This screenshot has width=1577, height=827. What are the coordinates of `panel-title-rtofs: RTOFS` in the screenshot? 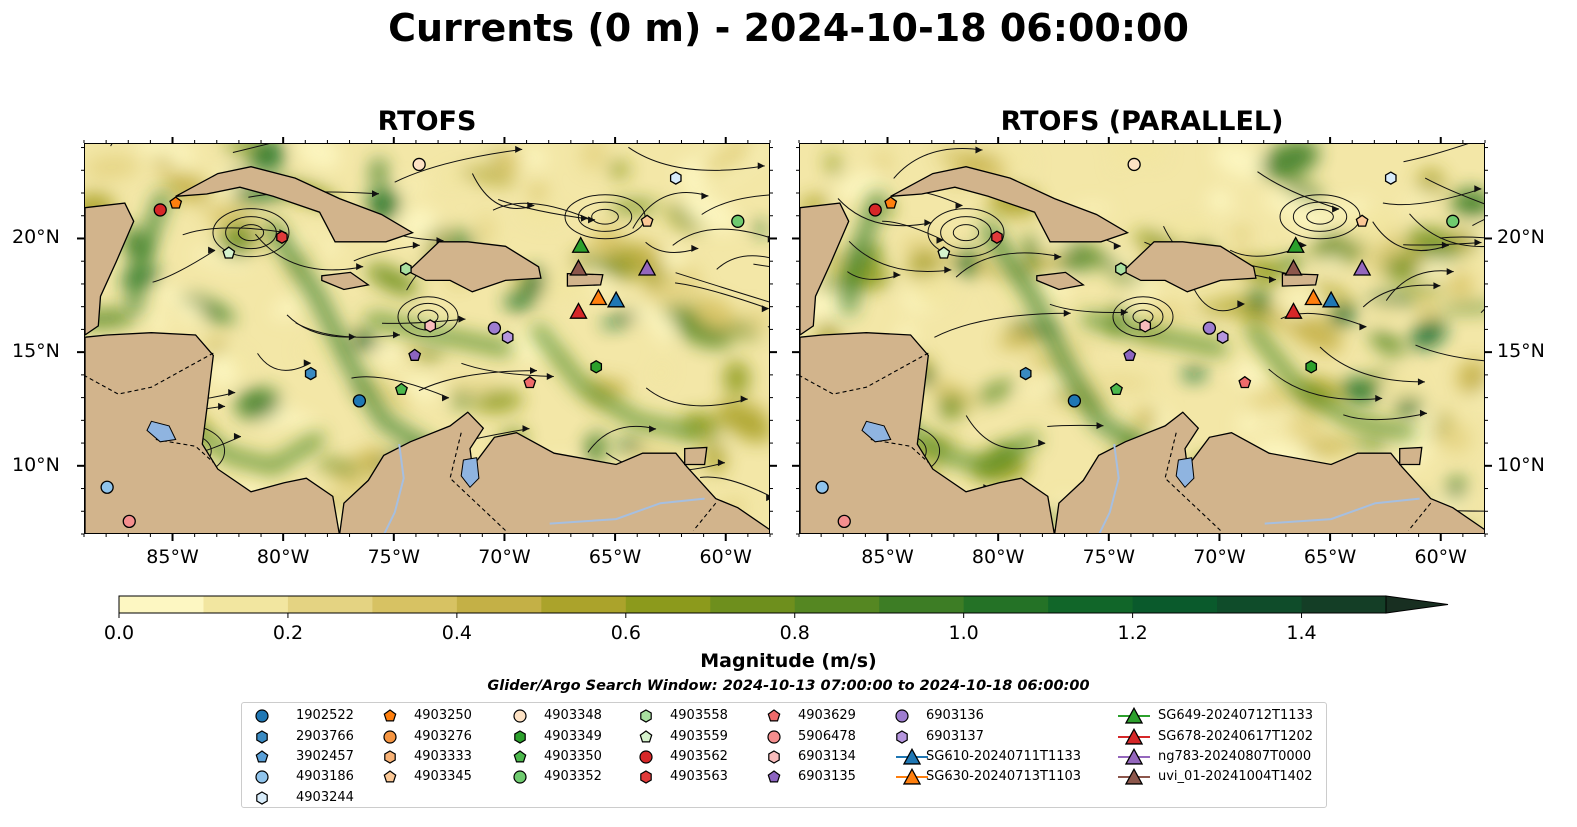 It's located at (427, 121).